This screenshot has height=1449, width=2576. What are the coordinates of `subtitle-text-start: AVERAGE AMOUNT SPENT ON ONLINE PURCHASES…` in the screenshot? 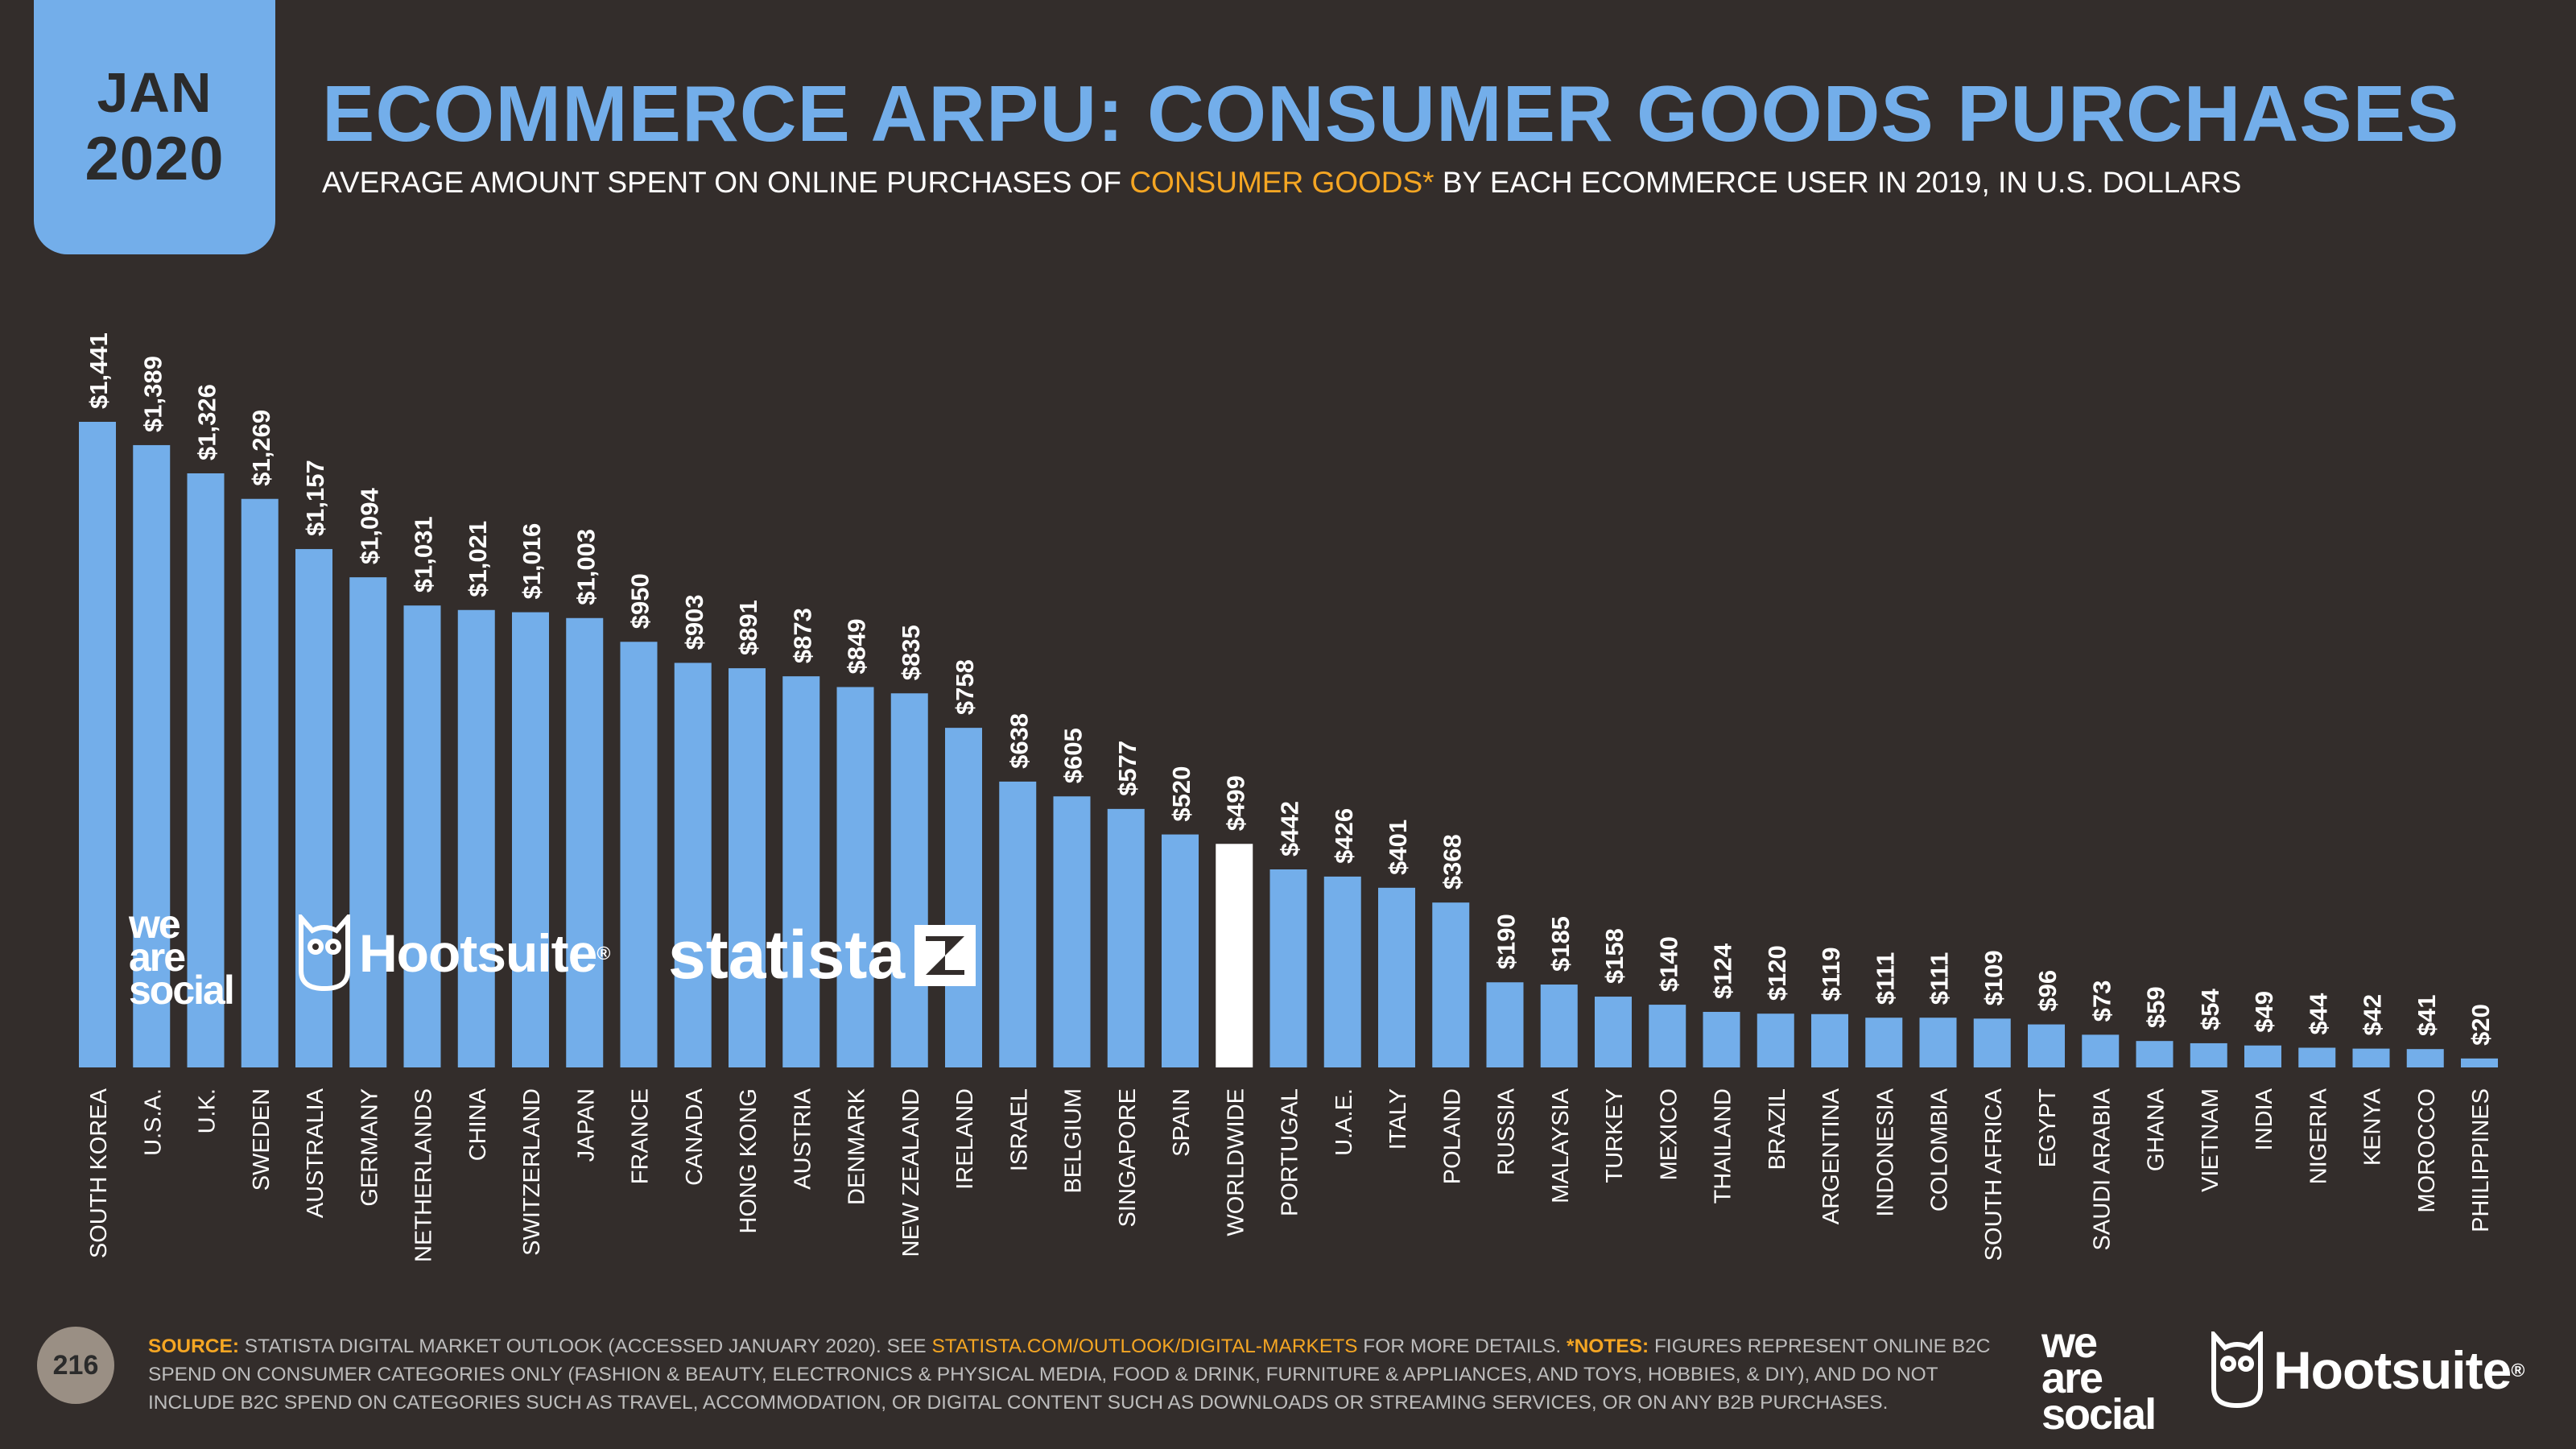 It's located at (726, 182).